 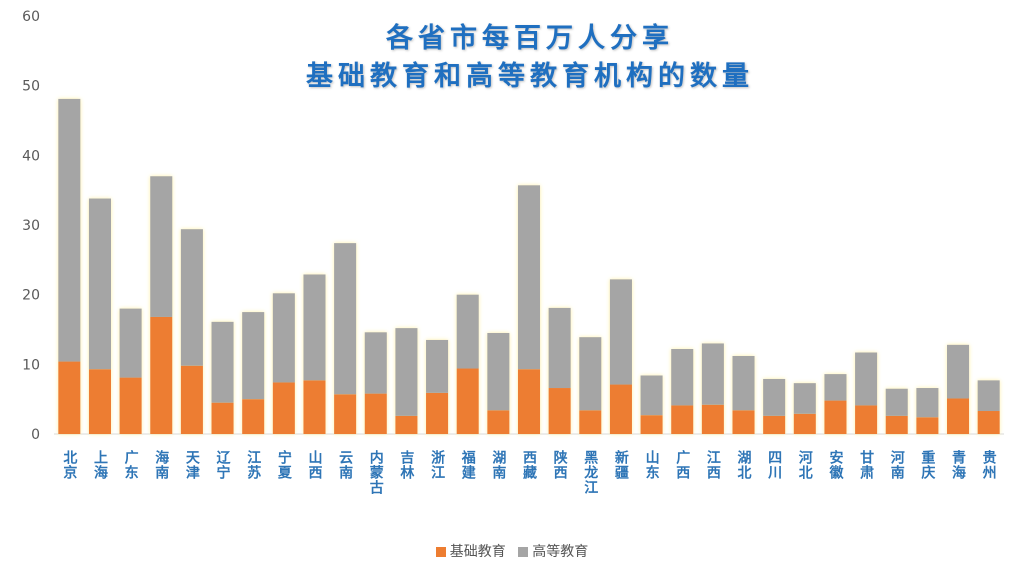 I want to click on x-tick-label: 陕西, so click(x=560, y=464).